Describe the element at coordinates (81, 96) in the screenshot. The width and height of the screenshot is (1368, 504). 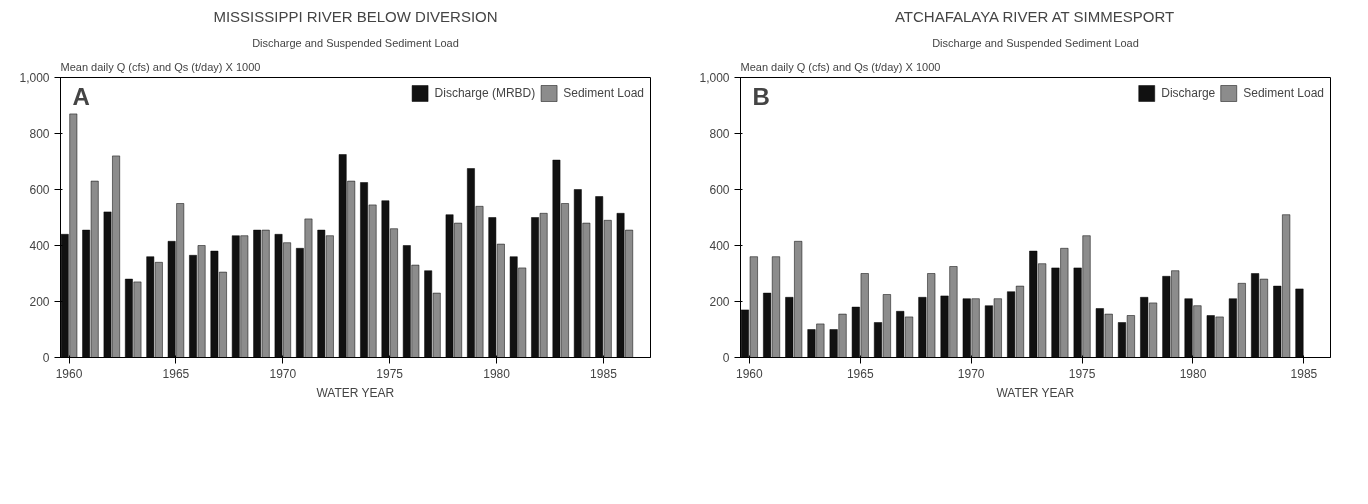
I see `annotation: A` at that location.